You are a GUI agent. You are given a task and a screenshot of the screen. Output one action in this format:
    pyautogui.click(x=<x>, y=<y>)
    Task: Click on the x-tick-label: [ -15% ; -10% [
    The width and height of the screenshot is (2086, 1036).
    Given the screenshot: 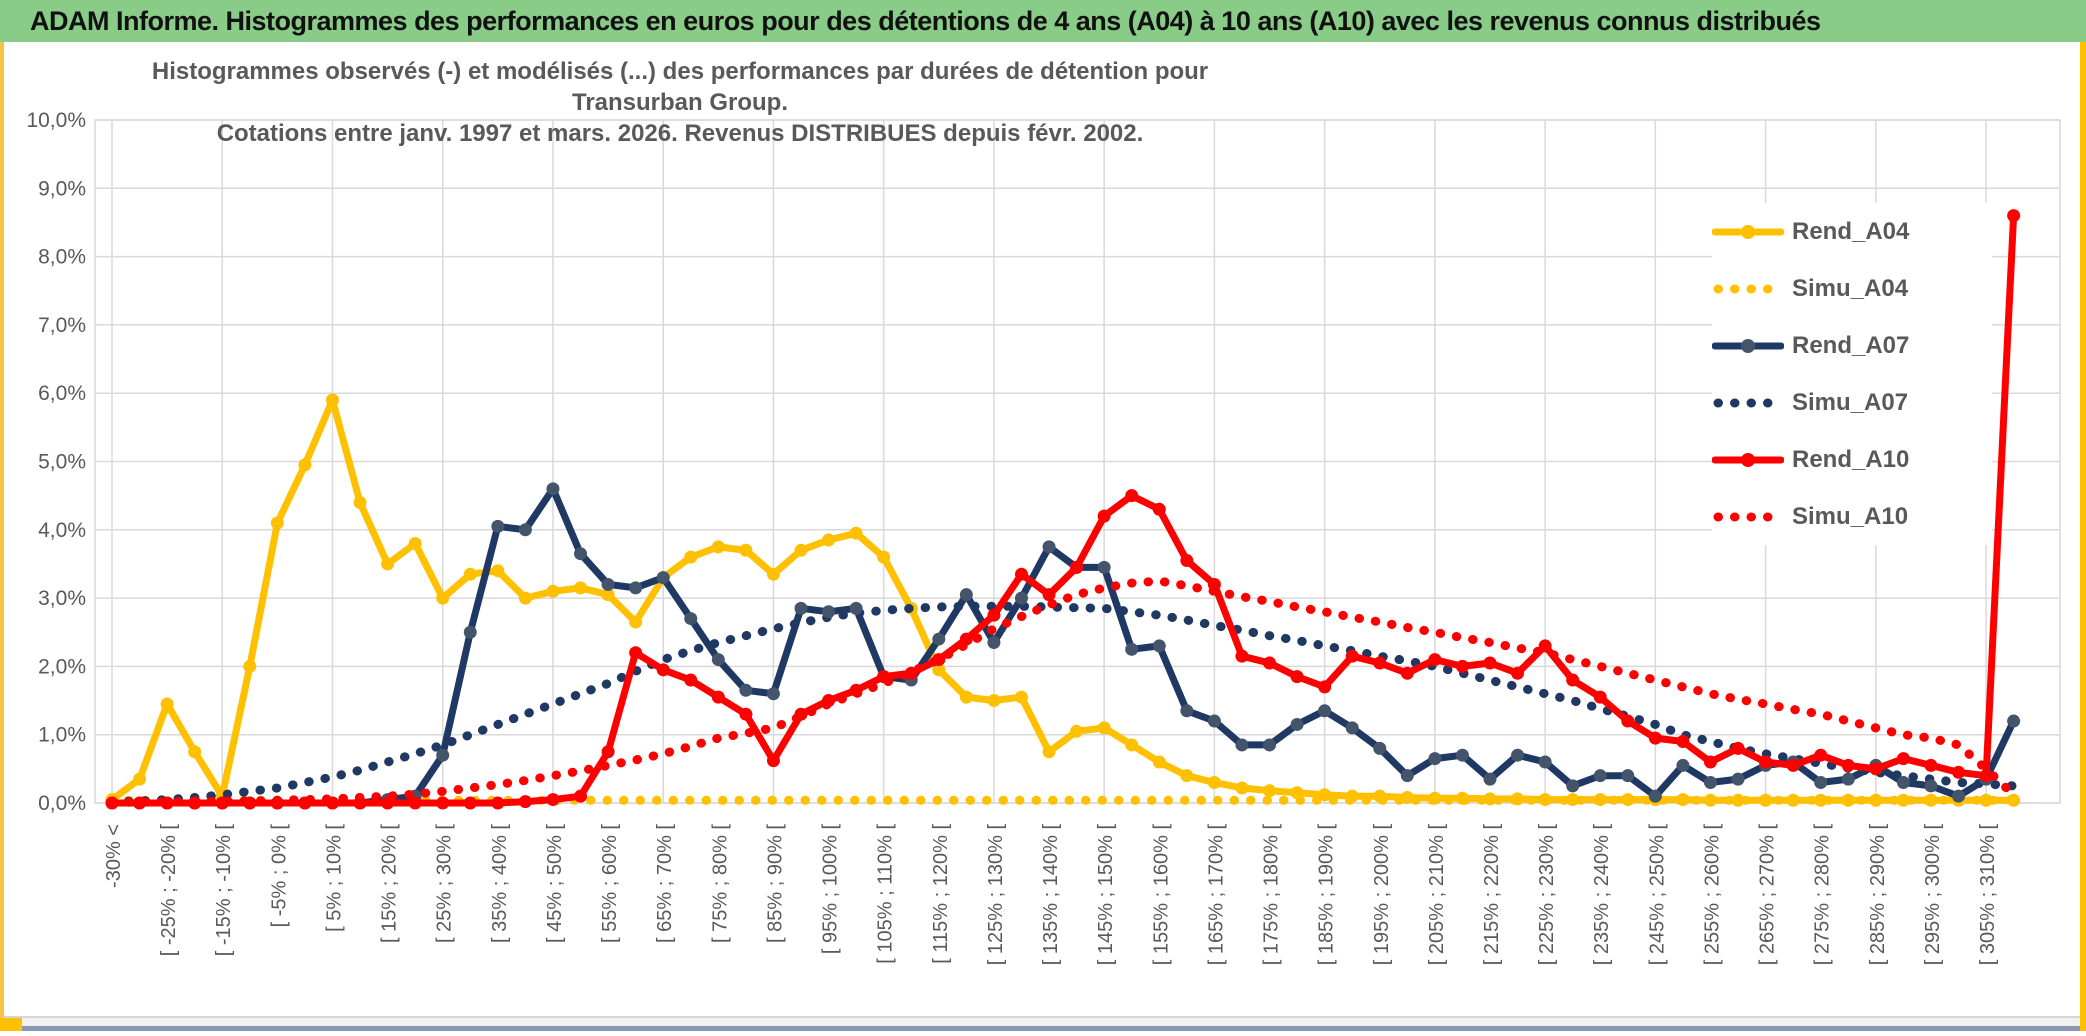 What is the action you would take?
    pyautogui.click(x=224, y=890)
    